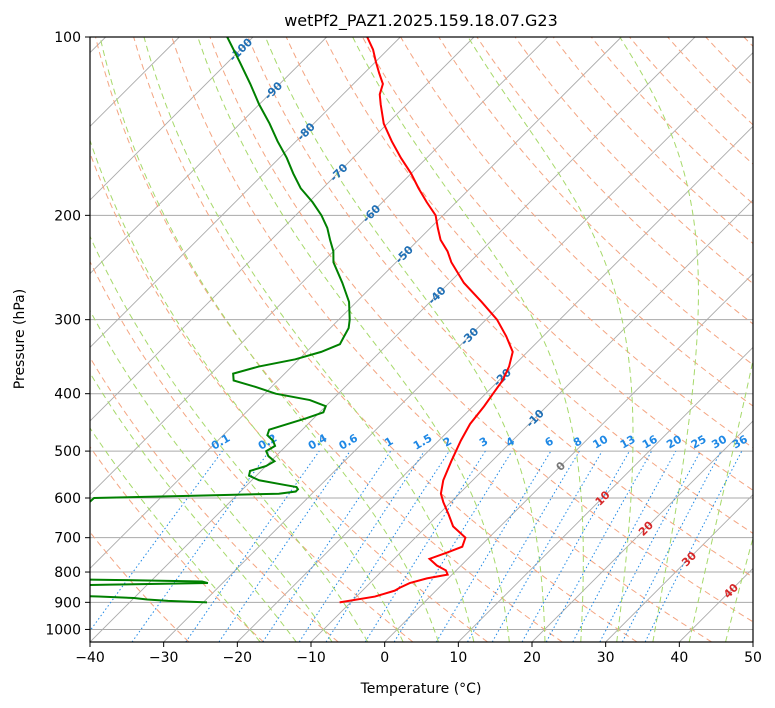 The width and height of the screenshot is (775, 708). What do you see at coordinates (311, 658) in the screenshot?
I see `x-tick-label: −10` at bounding box center [311, 658].